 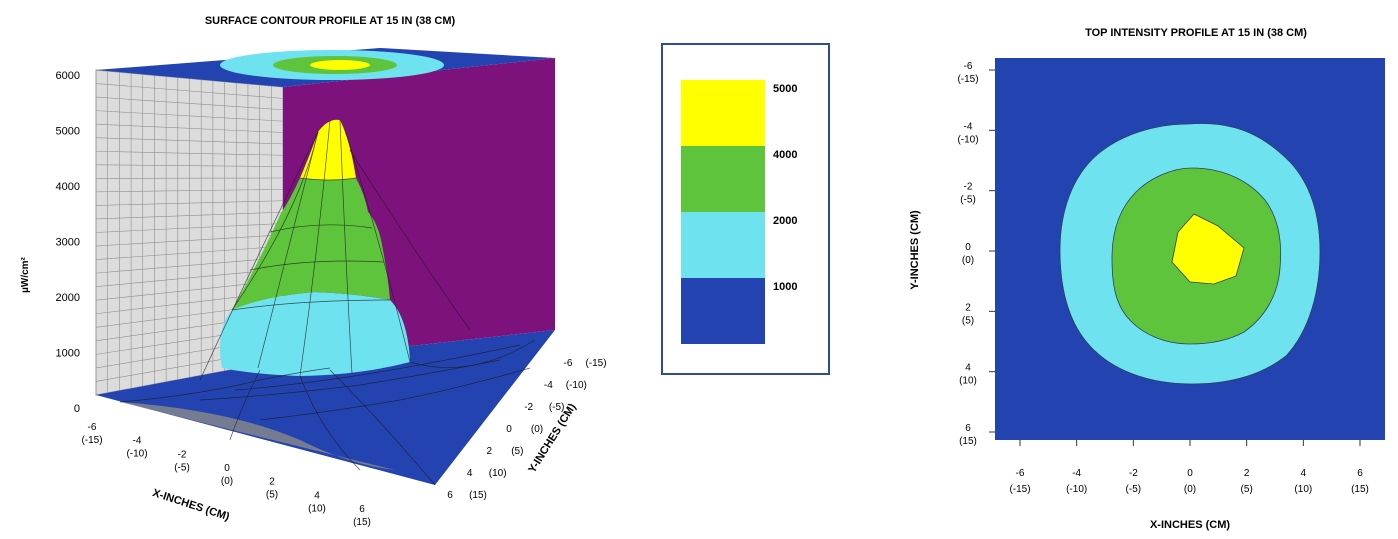 I want to click on x-tick-sub-label: (-10), so click(x=136, y=454).